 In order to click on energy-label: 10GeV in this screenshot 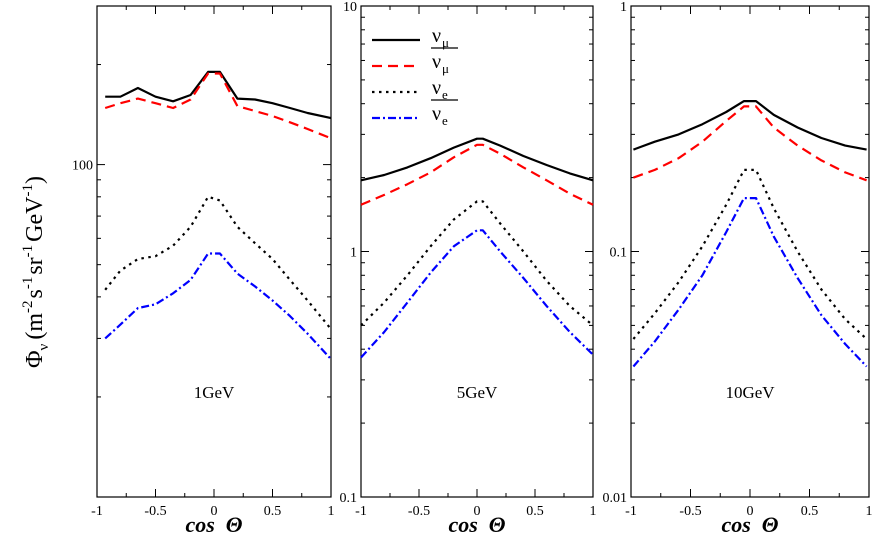, I will do `click(750, 392)`.